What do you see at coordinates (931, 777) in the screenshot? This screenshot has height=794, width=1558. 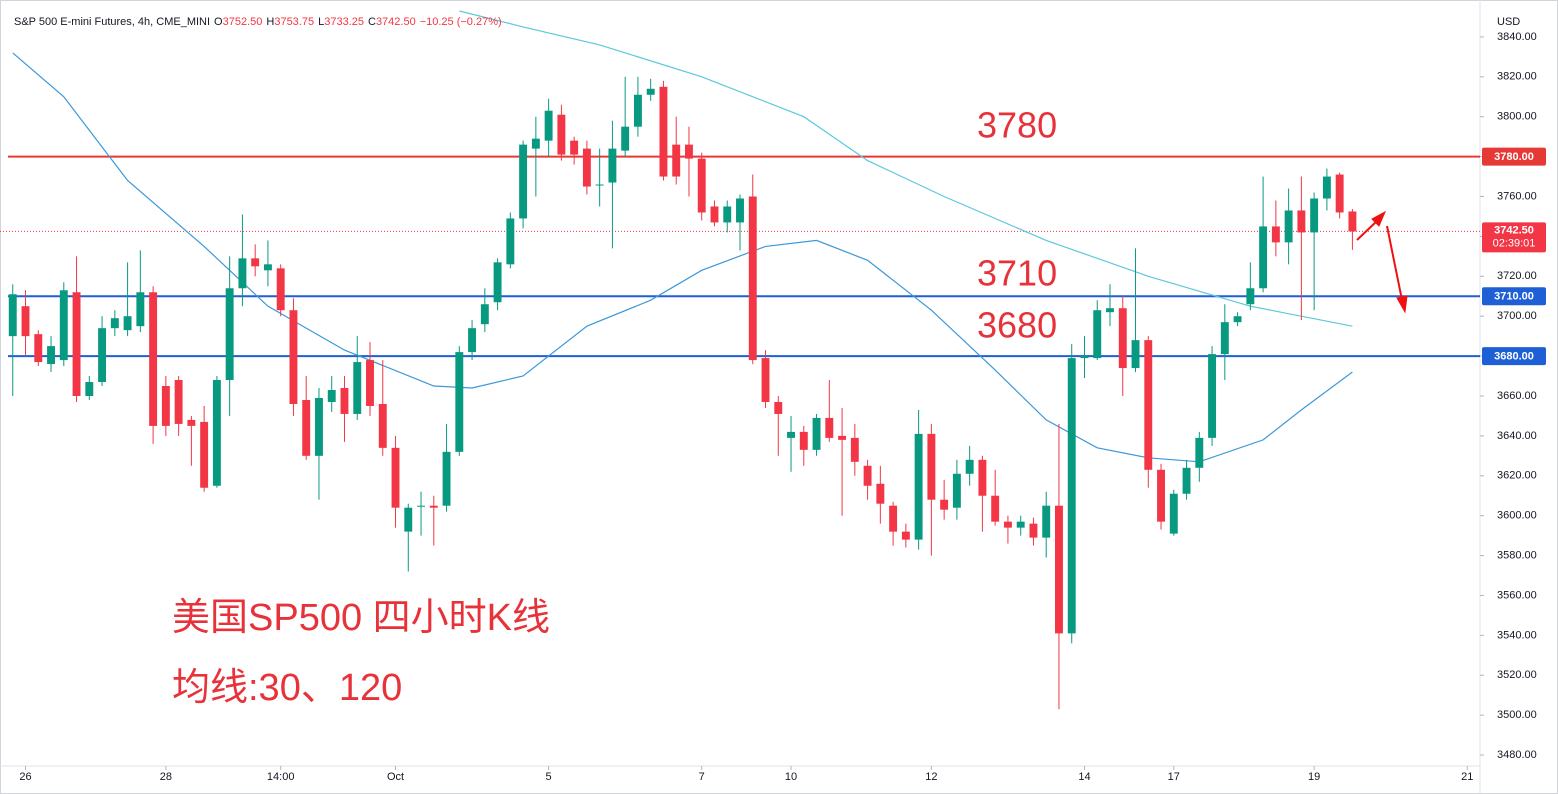 I see `x-tick-label: 12` at bounding box center [931, 777].